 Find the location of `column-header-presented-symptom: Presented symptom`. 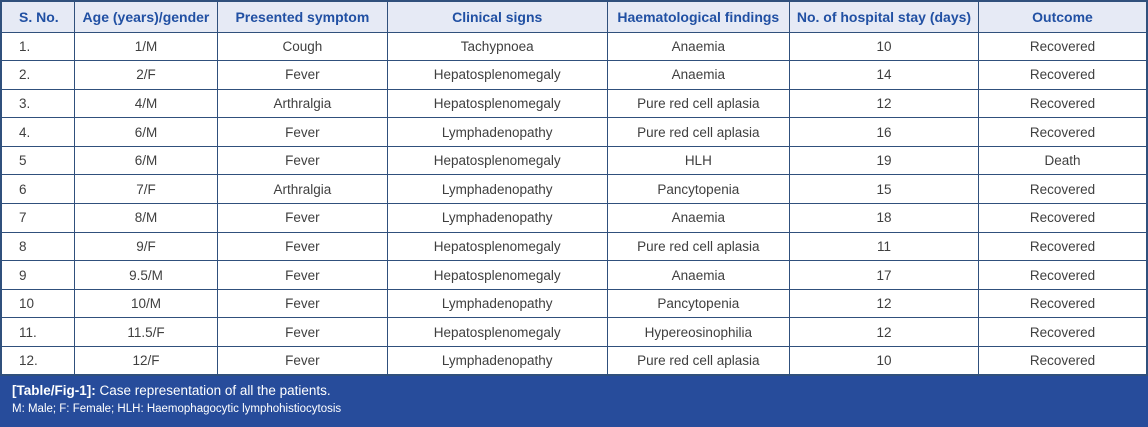

column-header-presented-symptom: Presented symptom is located at coordinates (302, 16).